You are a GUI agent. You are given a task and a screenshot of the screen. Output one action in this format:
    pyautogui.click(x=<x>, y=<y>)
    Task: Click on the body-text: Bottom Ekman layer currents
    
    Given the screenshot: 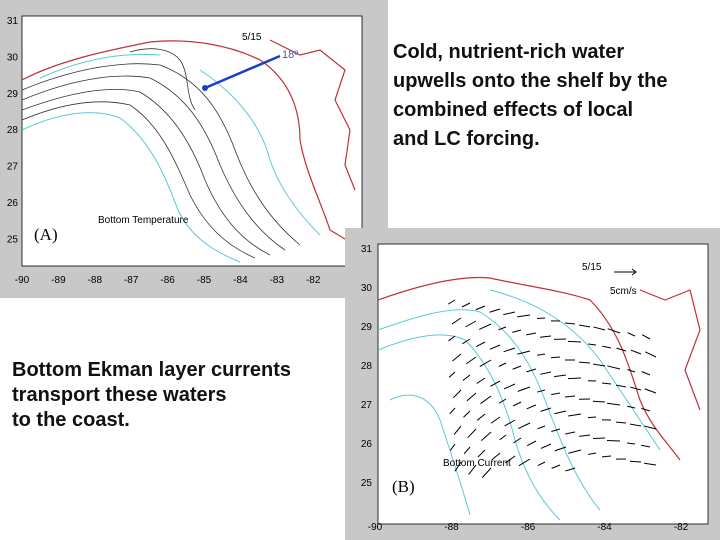 What is the action you would take?
    pyautogui.click(x=151, y=370)
    